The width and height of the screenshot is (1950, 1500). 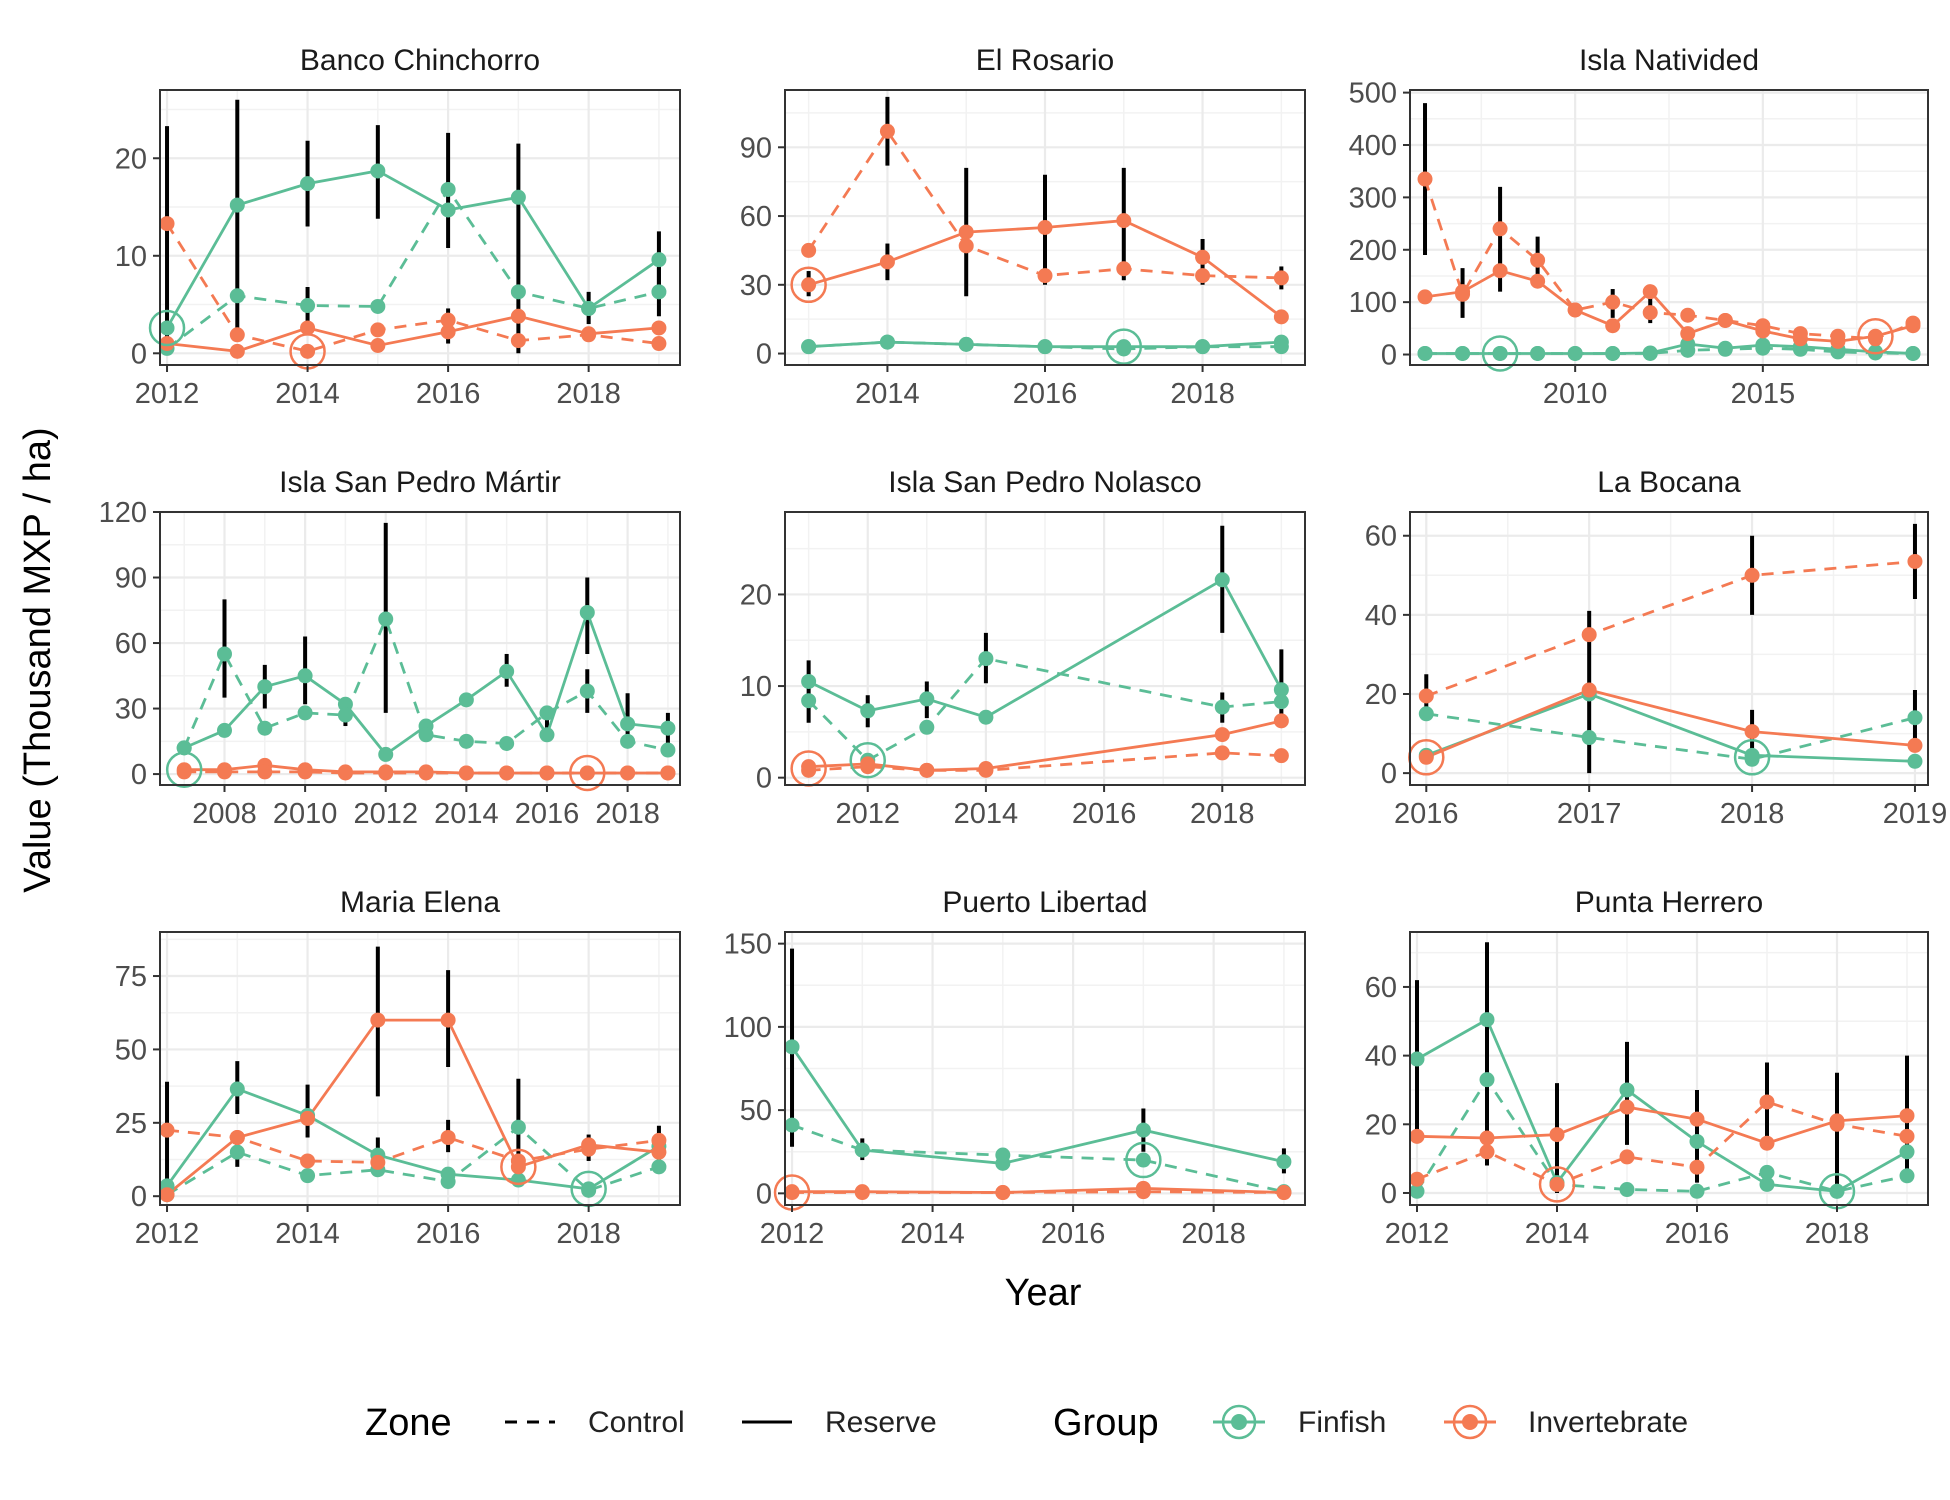 I want to click on legend-finfish-label: Finfish, so click(x=1342, y=1422).